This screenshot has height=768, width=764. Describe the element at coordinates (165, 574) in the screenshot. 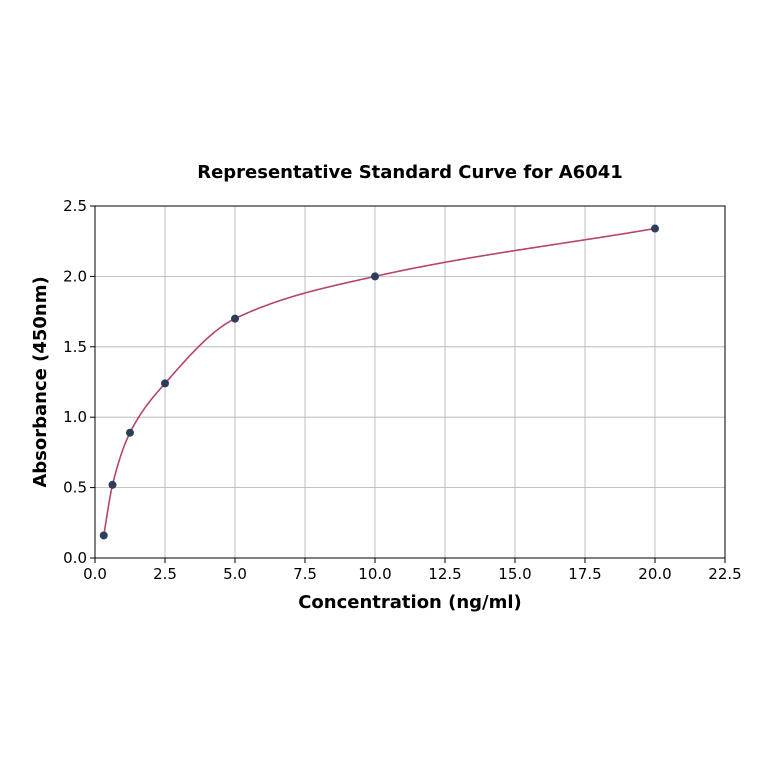

I see `x-tick-label: 2.5` at that location.